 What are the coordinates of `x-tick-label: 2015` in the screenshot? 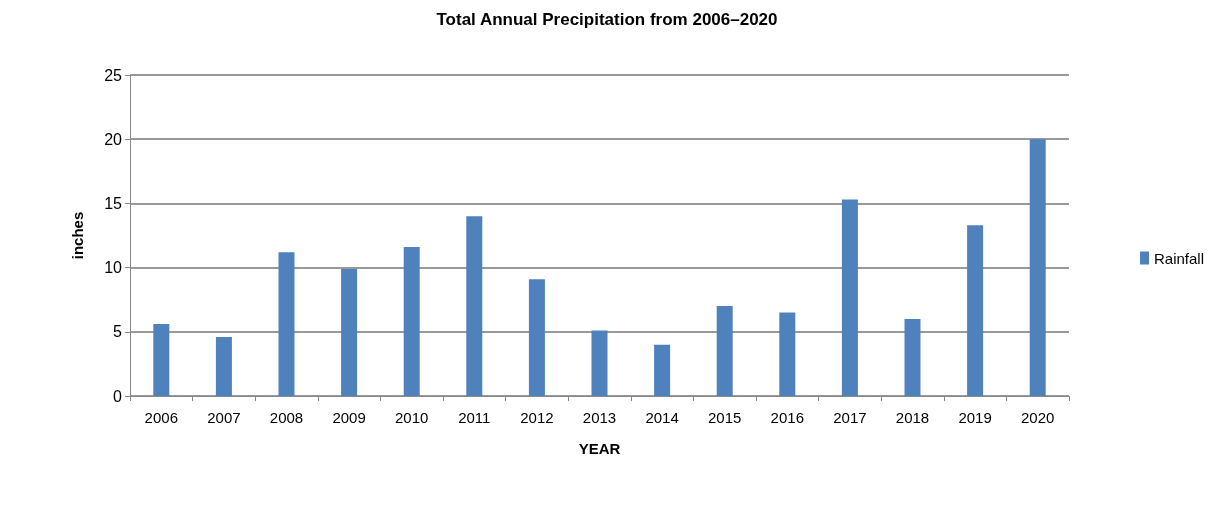 It's located at (725, 417).